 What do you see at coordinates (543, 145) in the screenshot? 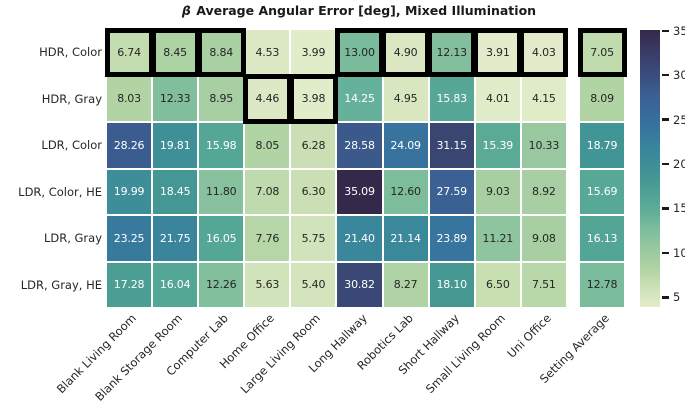
I see `heatmap-cell: 10.33` at bounding box center [543, 145].